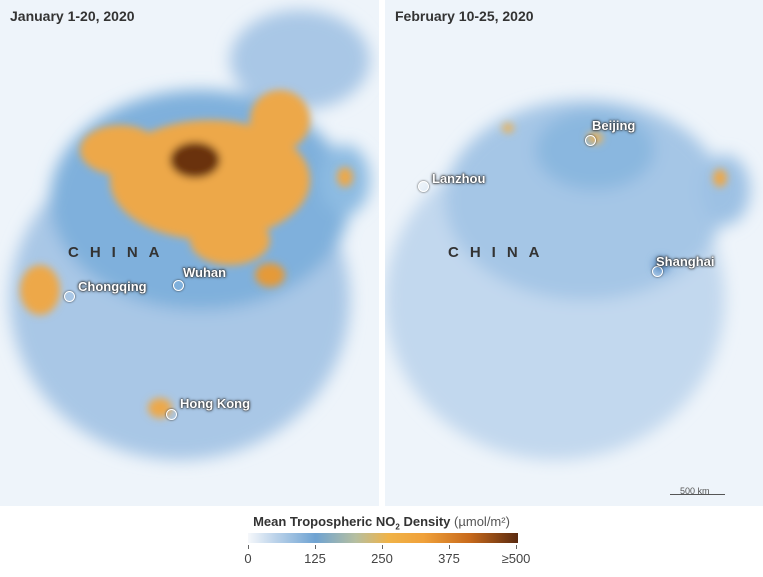 The image size is (763, 577). Describe the element at coordinates (449, 558) in the screenshot. I see `legend-tick-label: 375` at that location.